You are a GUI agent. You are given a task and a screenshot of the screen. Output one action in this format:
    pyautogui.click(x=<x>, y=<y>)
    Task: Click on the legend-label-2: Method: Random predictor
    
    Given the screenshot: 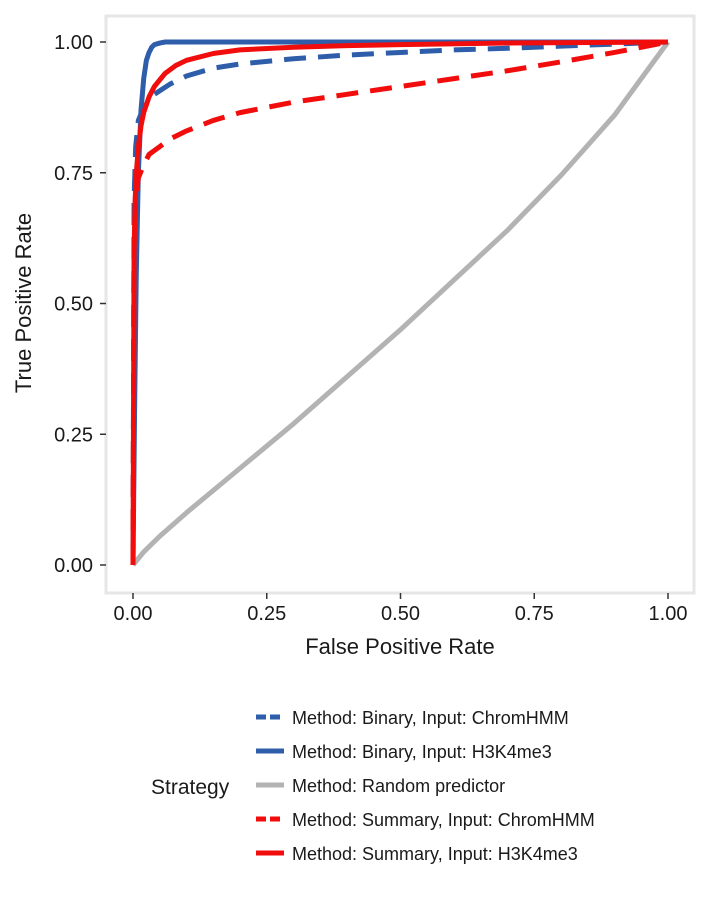 What is the action you would take?
    pyautogui.click(x=398, y=786)
    